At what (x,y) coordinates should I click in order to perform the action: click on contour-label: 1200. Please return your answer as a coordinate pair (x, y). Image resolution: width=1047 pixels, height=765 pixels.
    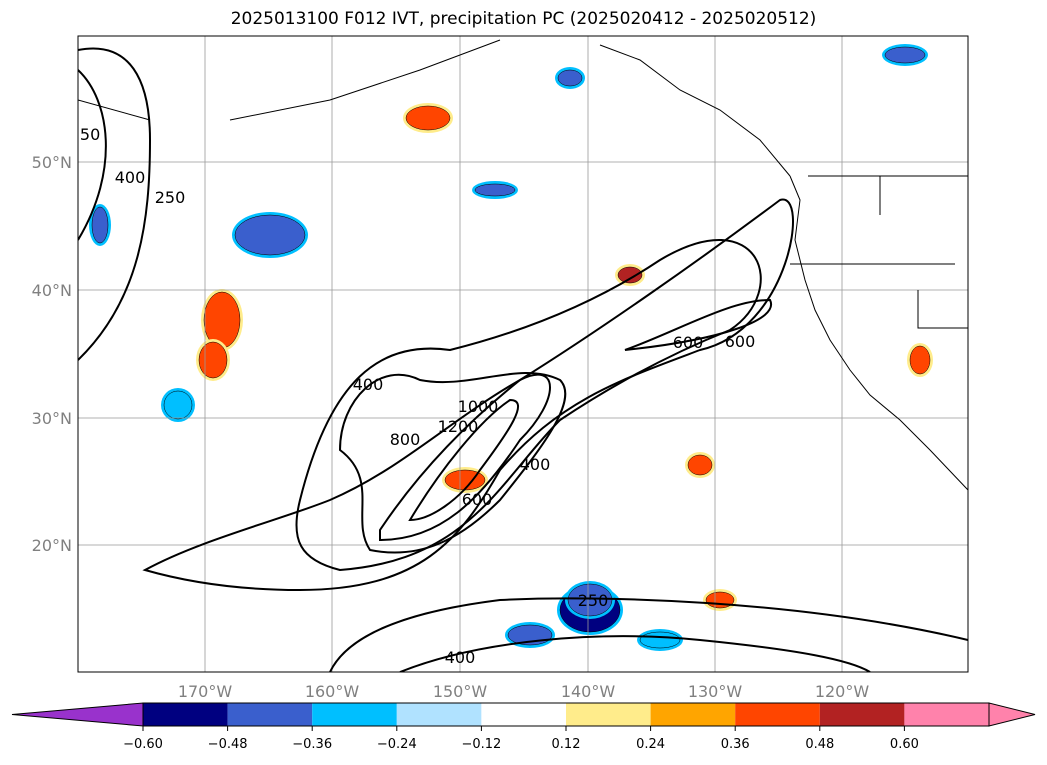
    Looking at the image, I should click on (458, 426).